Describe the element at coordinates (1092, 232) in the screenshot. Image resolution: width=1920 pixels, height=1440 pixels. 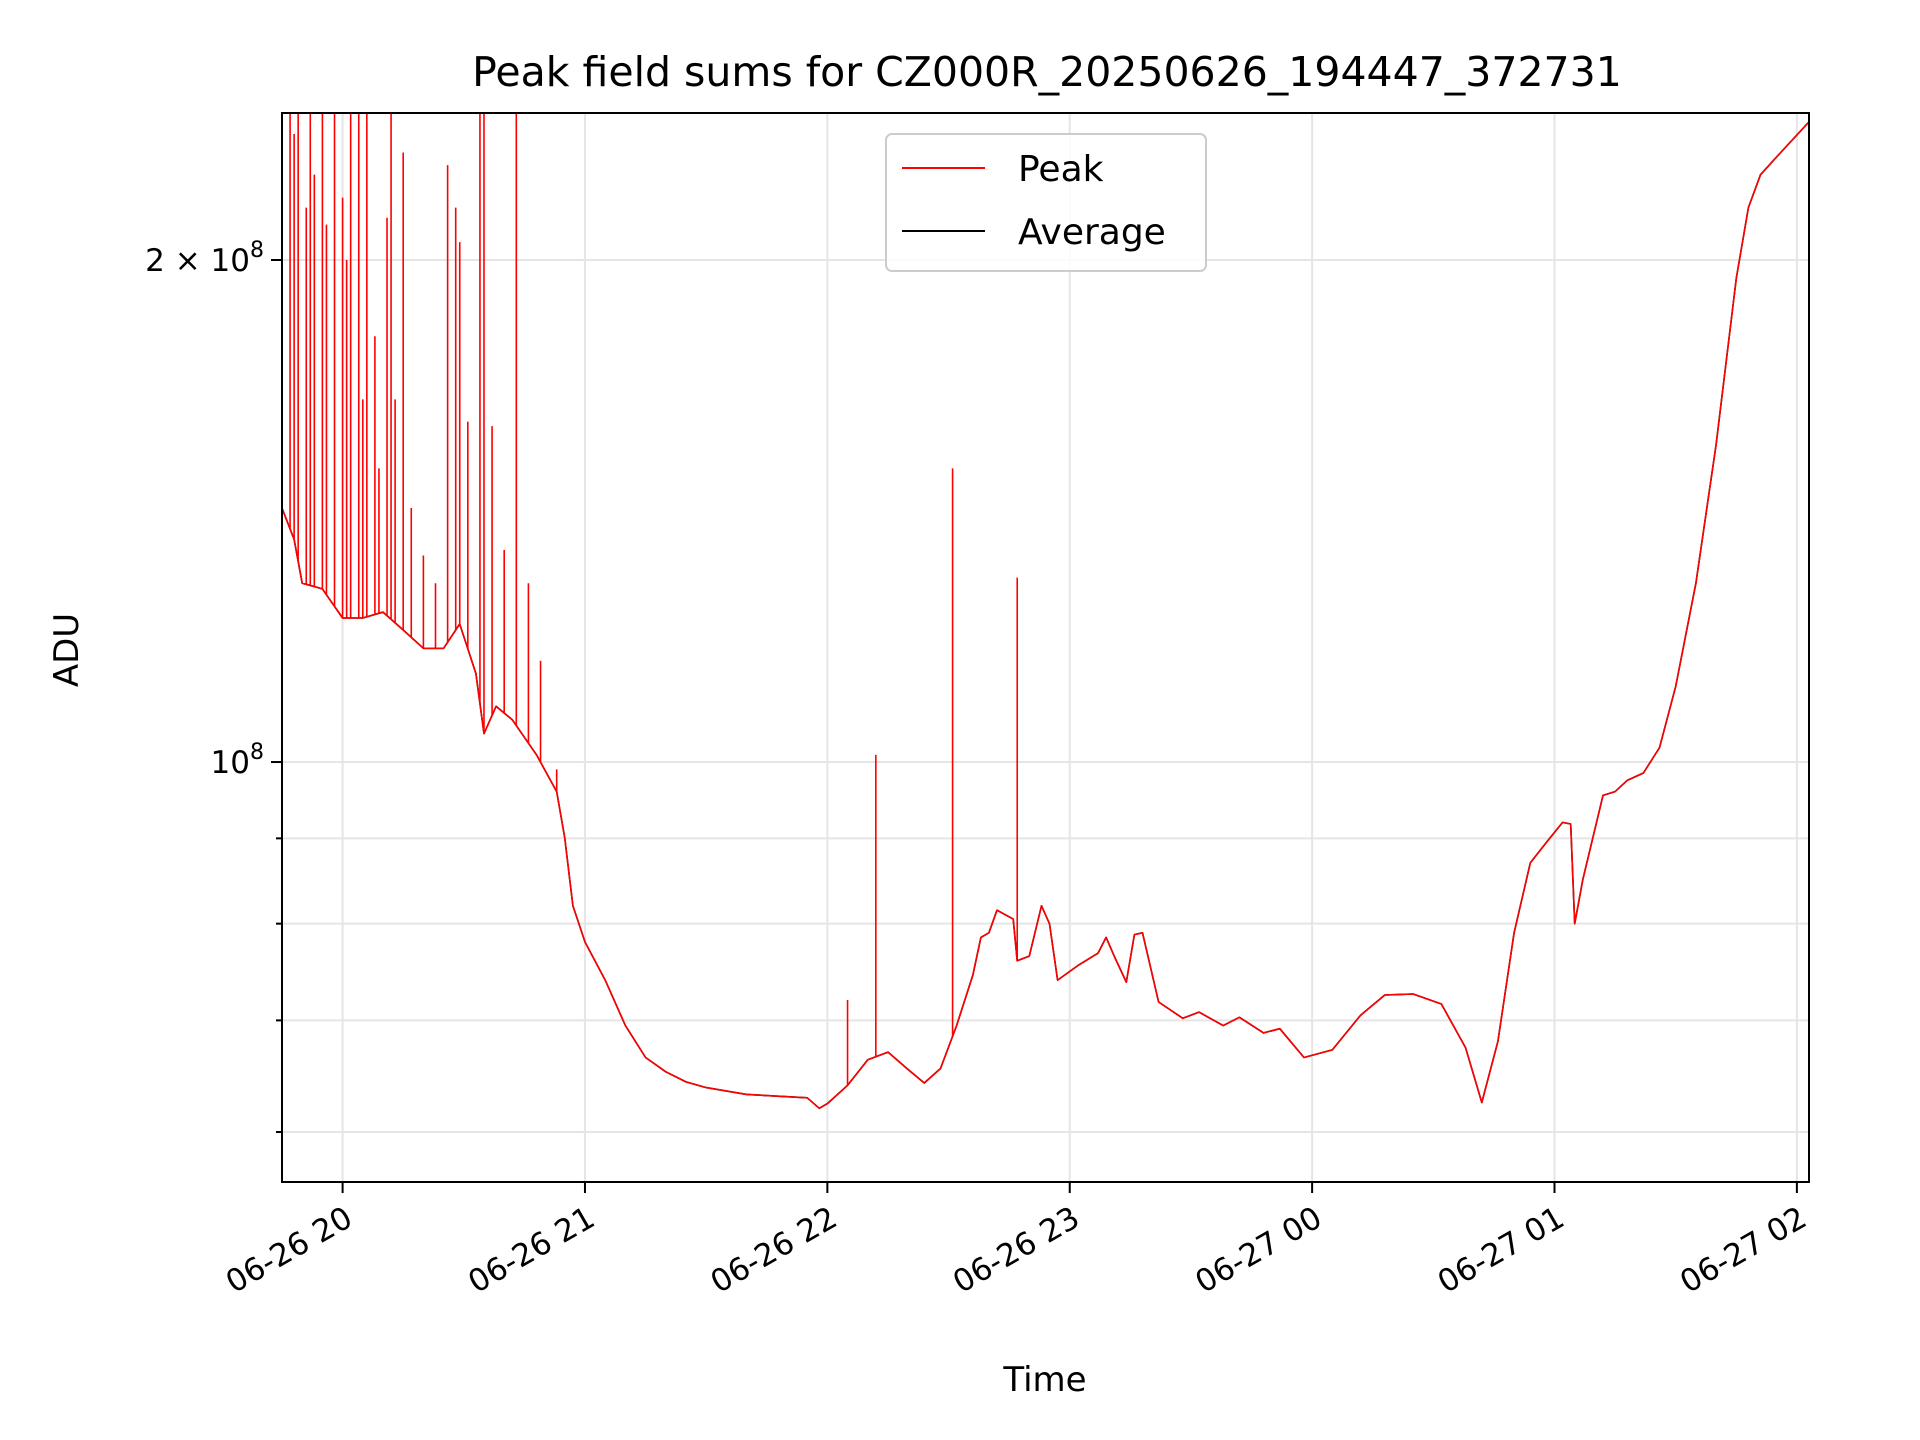
I see `legend-average-label: Average` at that location.